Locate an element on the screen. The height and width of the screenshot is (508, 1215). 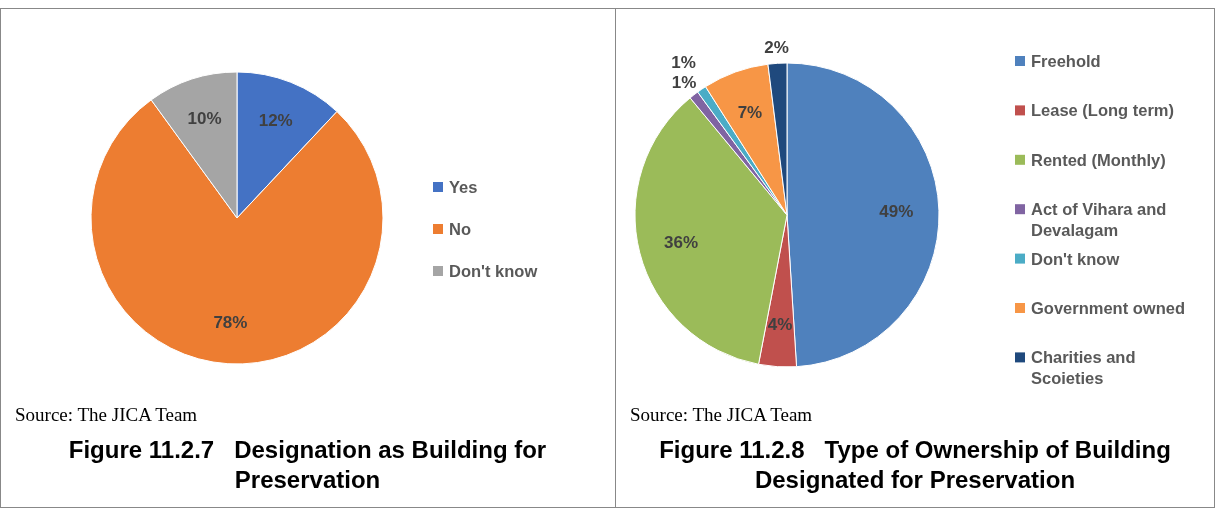
data-label: 36% is located at coordinates (681, 242).